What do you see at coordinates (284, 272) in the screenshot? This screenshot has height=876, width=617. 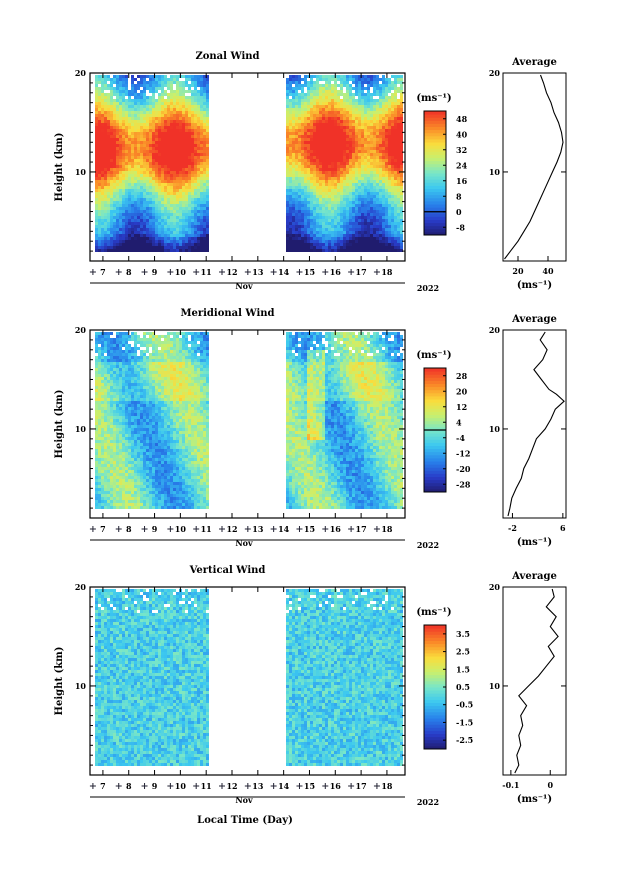 I see `x-tick-label: 14` at bounding box center [284, 272].